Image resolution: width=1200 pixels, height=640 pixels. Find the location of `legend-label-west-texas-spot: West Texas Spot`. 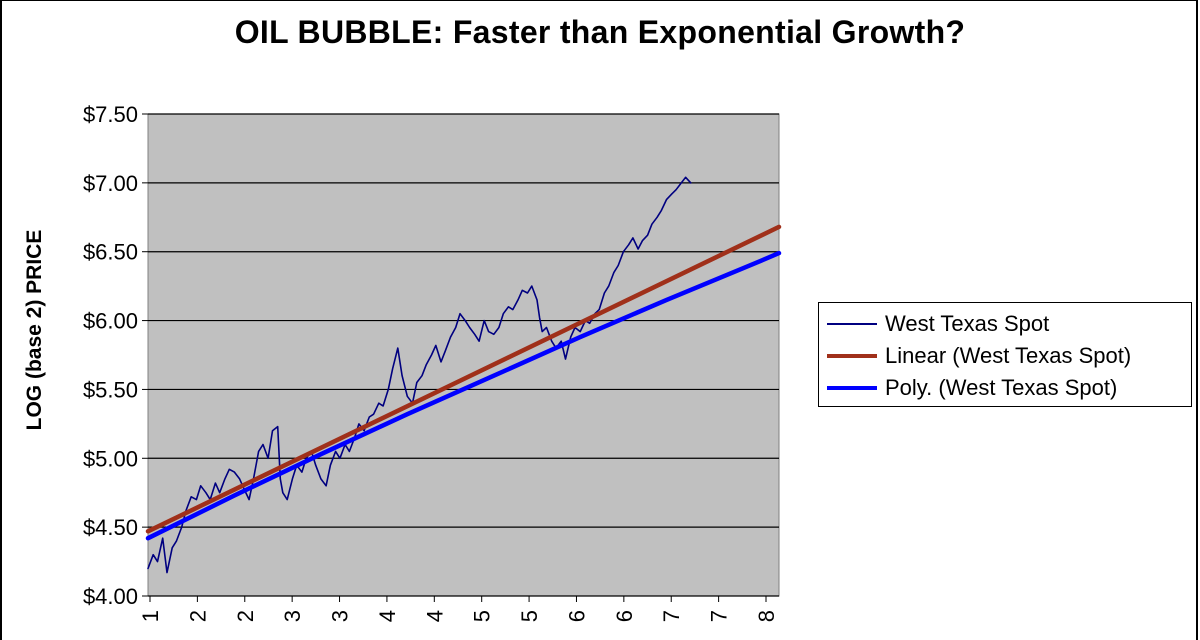

legend-label-west-texas-spot: West Texas Spot is located at coordinates (967, 323).